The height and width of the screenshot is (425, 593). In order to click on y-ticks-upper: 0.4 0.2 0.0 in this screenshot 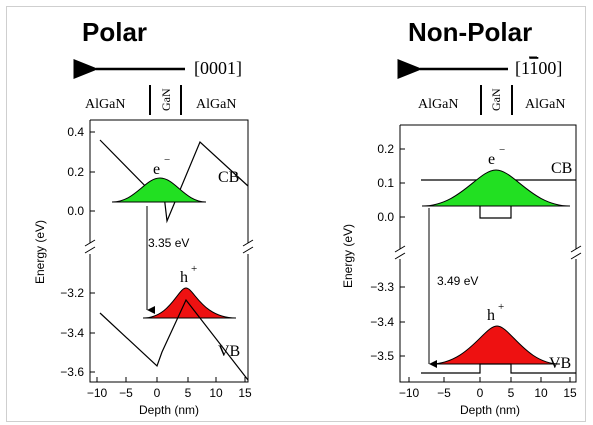, I will do `click(81, 171)`.